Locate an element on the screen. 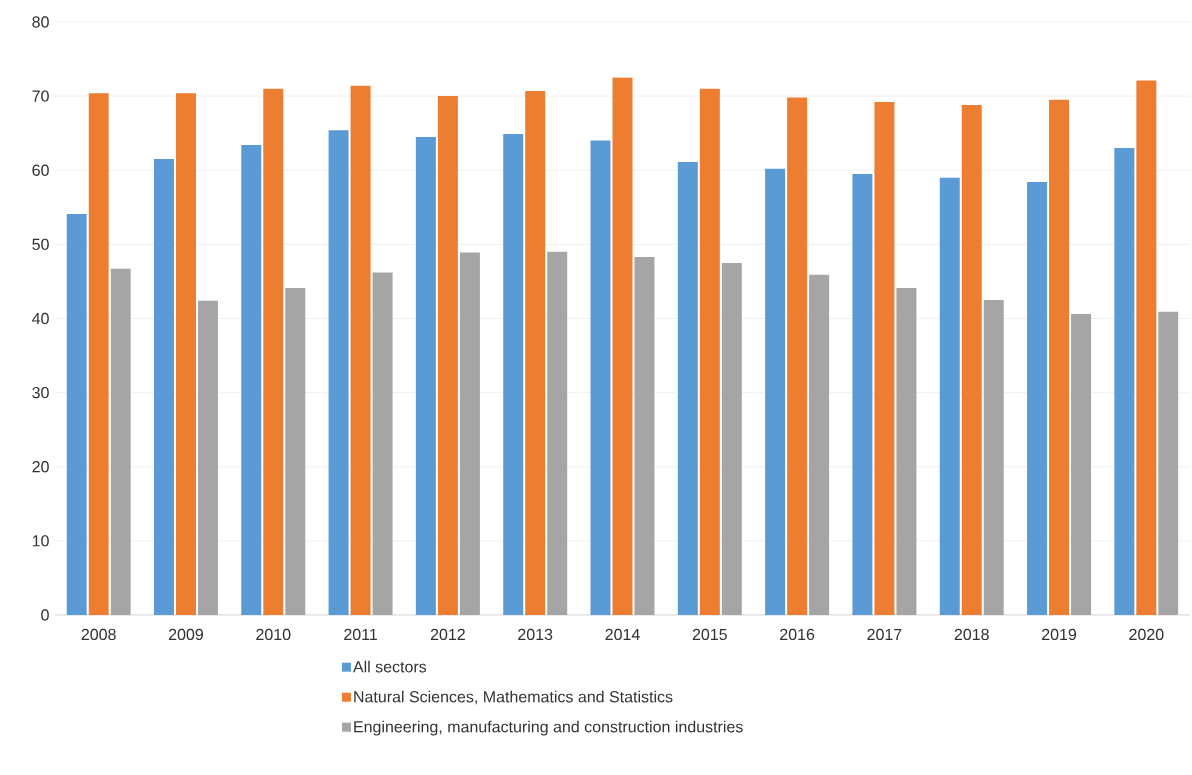 This screenshot has height=775, width=1192. x-tick-label: 2016 is located at coordinates (797, 634).